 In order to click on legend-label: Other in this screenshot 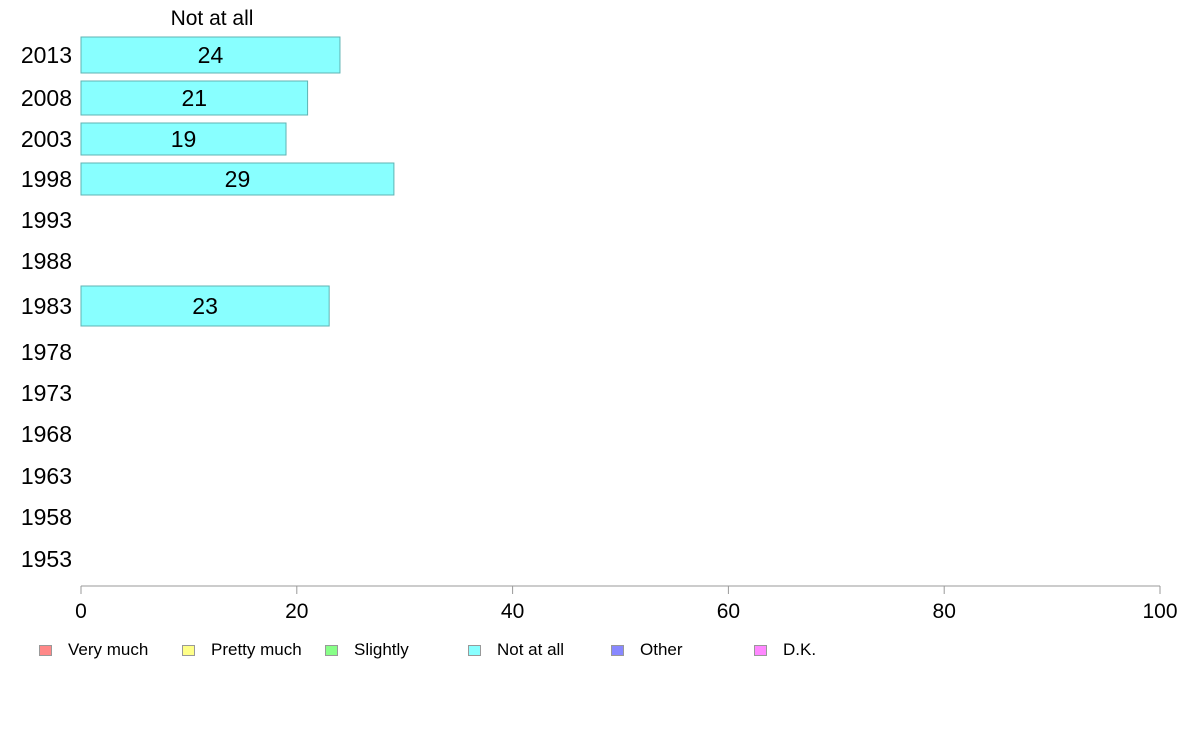, I will do `click(661, 649)`.